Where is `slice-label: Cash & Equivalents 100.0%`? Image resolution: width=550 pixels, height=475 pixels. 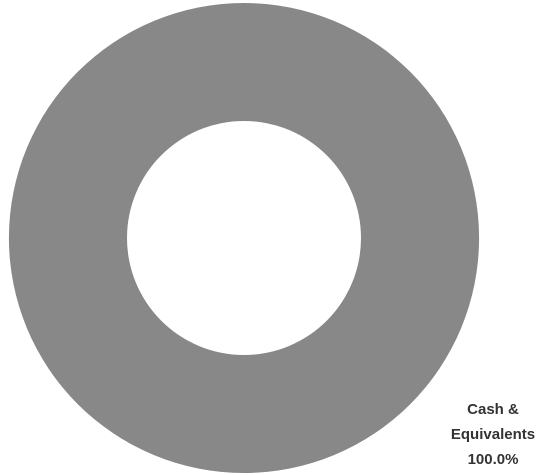
slice-label: Cash & Equivalents 100.0% is located at coordinates (493, 434).